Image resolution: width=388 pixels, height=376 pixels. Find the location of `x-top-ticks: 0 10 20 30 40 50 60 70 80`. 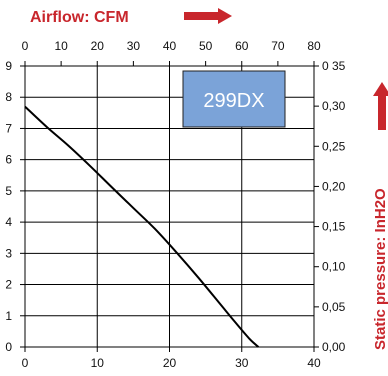

x-top-ticks: 0 10 20 30 40 50 60 70 80 is located at coordinates (171, 52).